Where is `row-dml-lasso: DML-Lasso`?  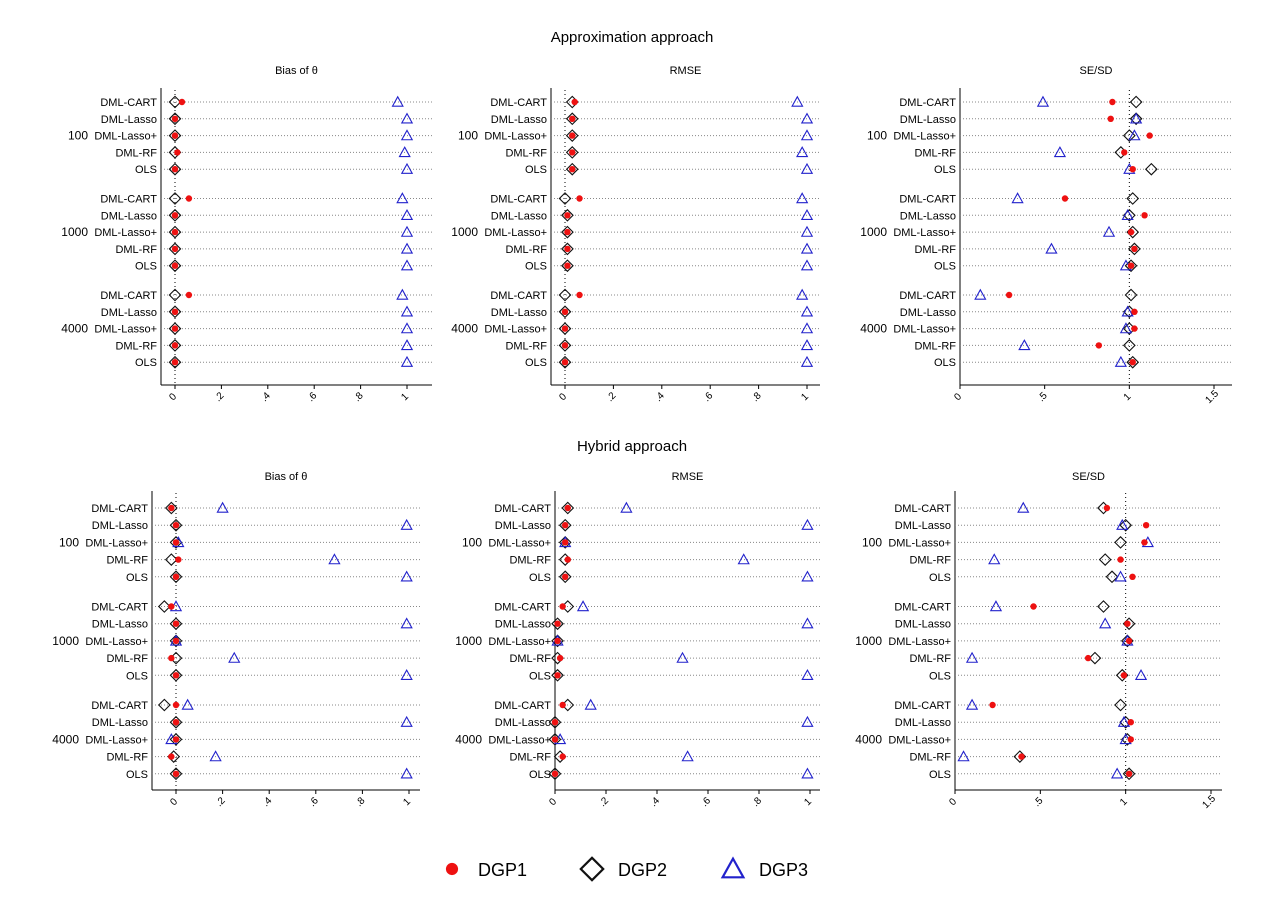
row-dml-lasso: DML-Lasso is located at coordinates (256, 525).